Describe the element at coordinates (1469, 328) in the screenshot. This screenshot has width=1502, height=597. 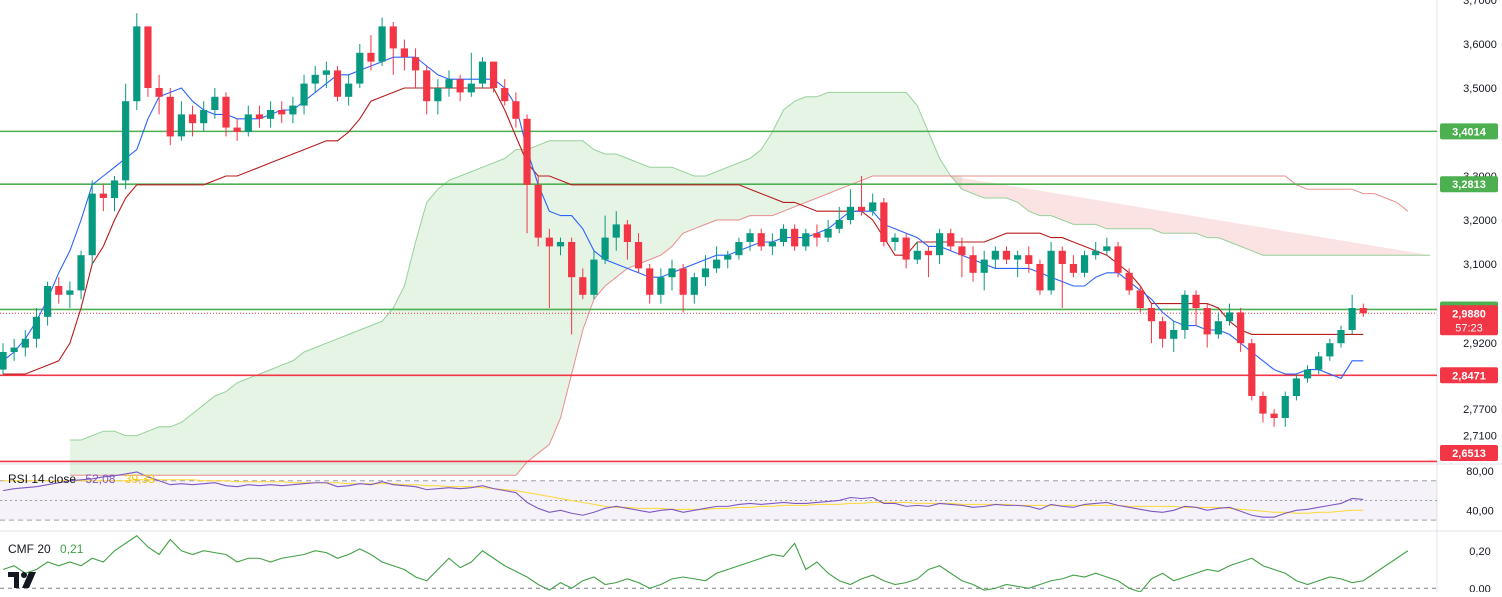
I see `price-countdown: 57:23` at that location.